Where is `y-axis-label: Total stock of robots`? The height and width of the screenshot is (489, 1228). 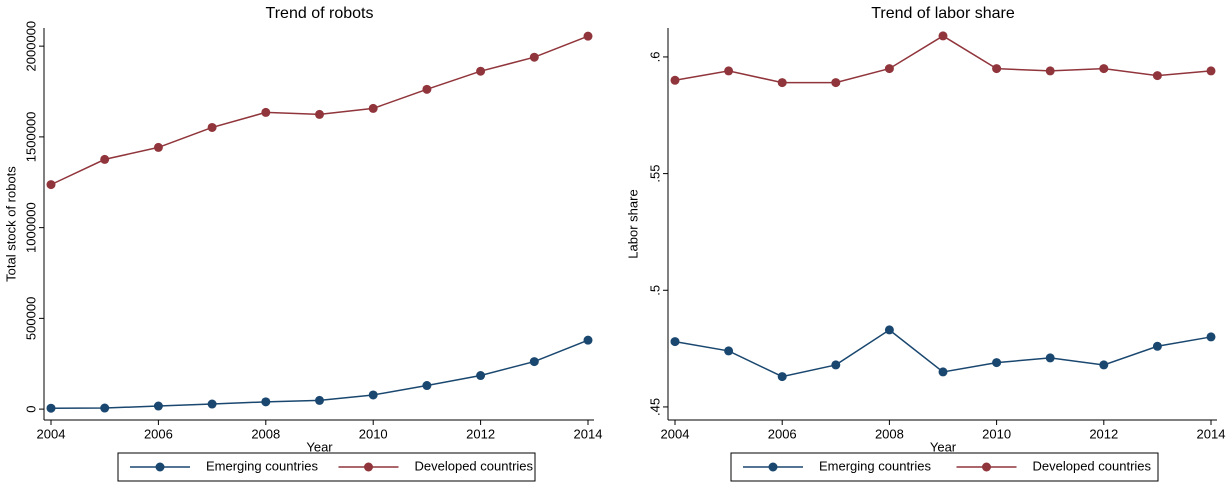
y-axis-label: Total stock of robots is located at coordinates (10, 224).